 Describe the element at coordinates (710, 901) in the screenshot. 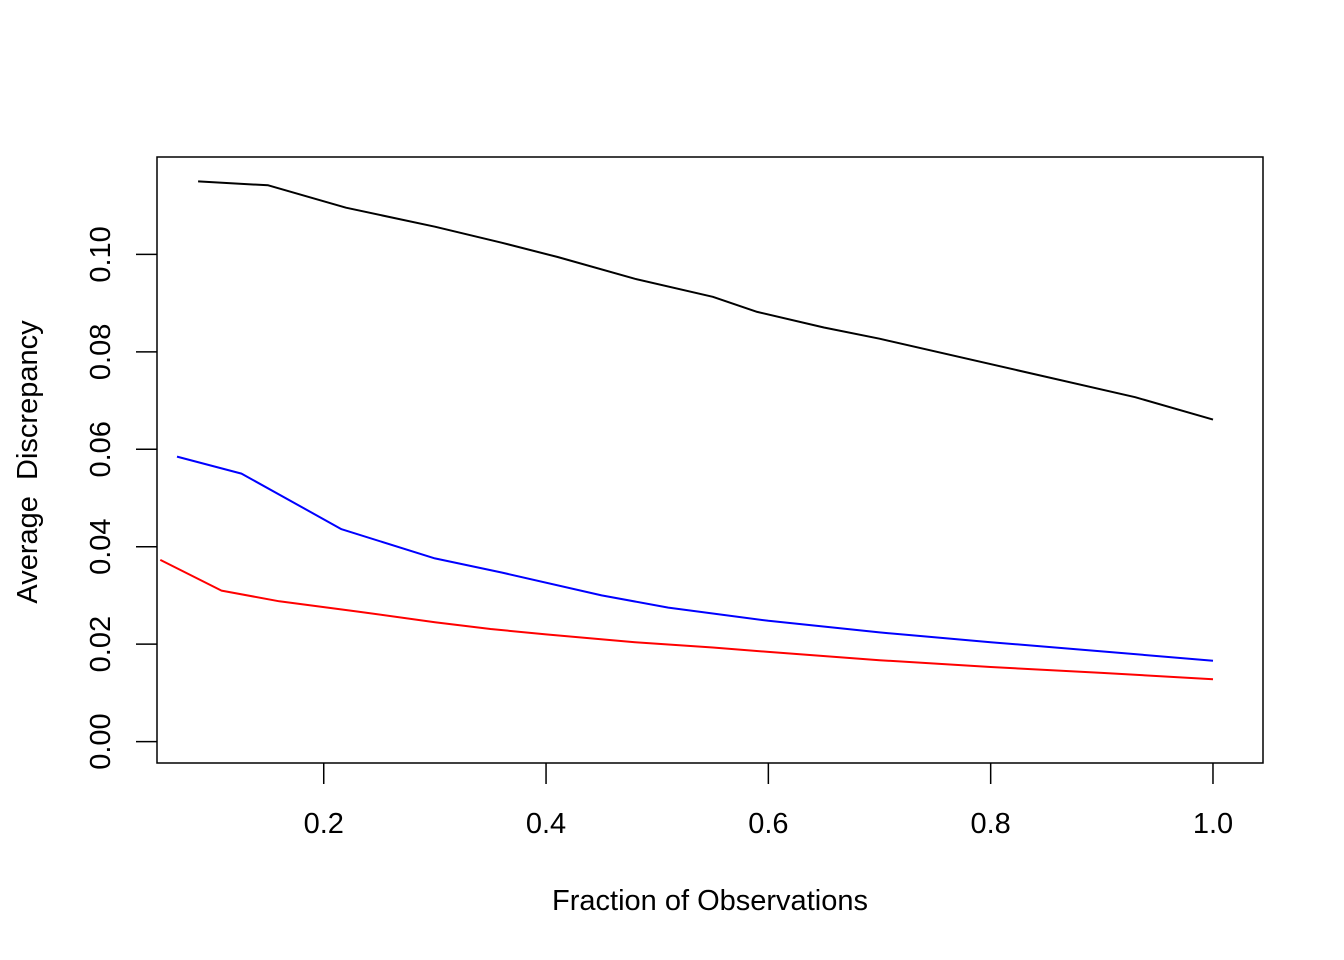

I see `x-axis-label: Fraction of Observations` at that location.